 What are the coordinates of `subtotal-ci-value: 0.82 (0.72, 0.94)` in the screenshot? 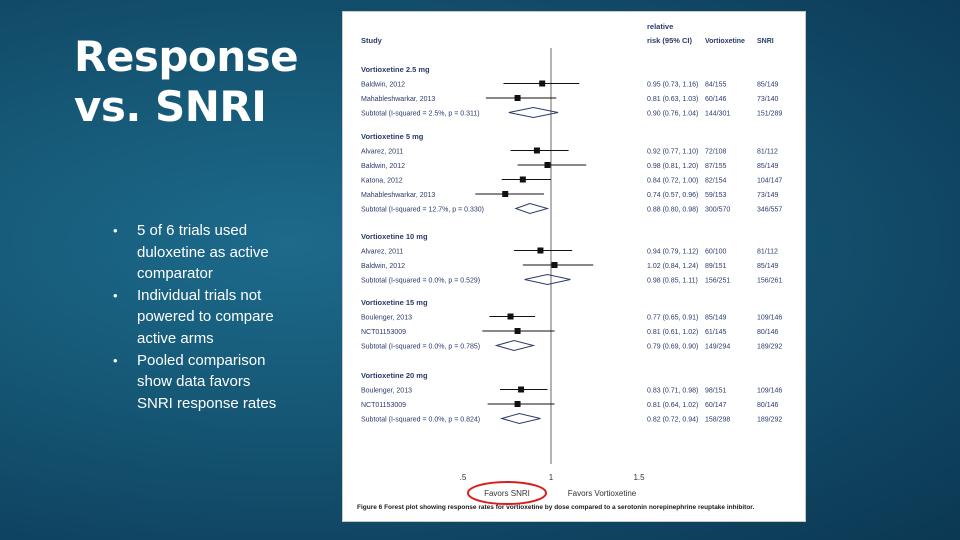 It's located at (672, 420).